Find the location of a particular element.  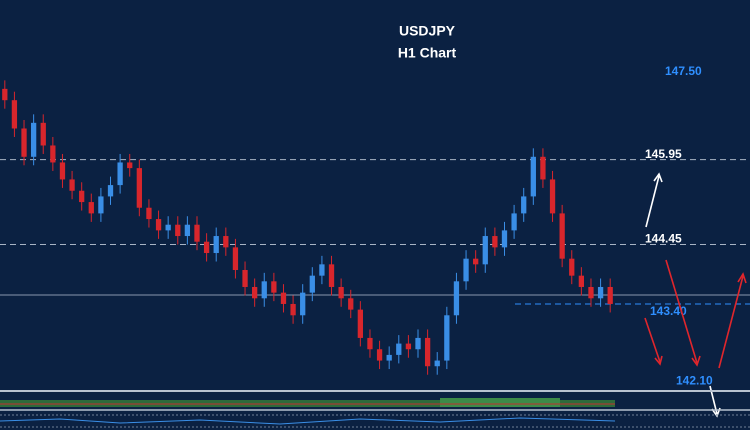

level-label: 145.95 is located at coordinates (663, 154).